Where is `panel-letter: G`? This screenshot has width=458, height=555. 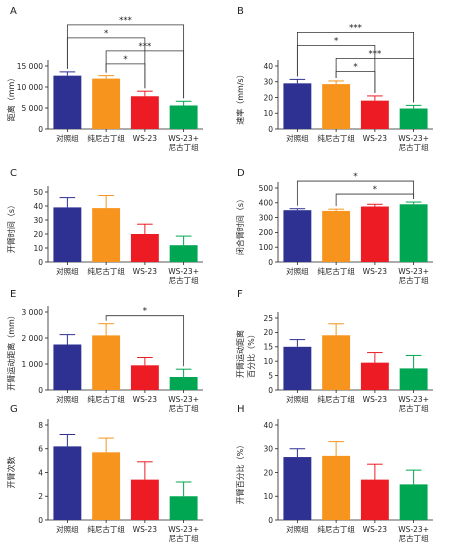 panel-letter: G is located at coordinates (14, 409).